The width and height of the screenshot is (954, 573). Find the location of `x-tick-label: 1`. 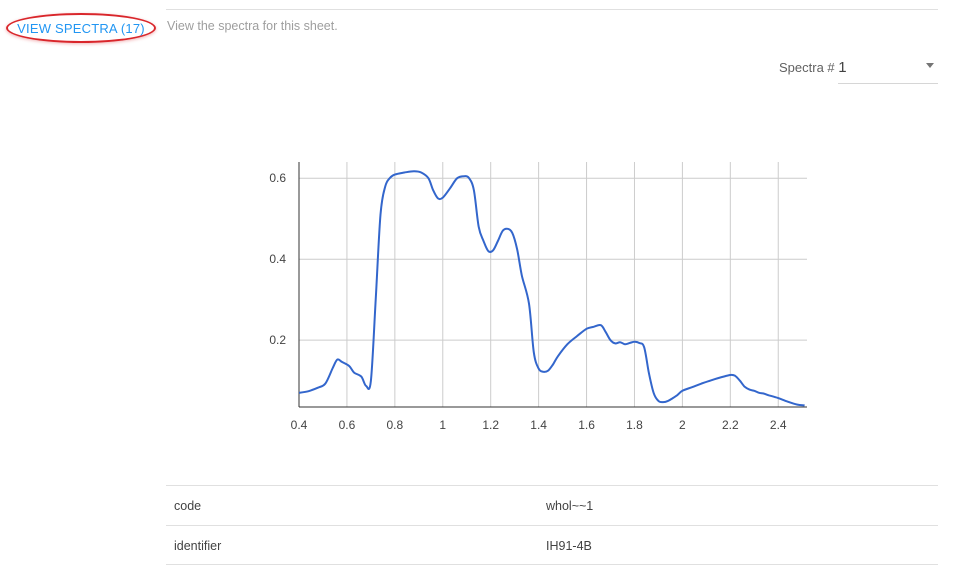

x-tick-label: 1 is located at coordinates (442, 425).